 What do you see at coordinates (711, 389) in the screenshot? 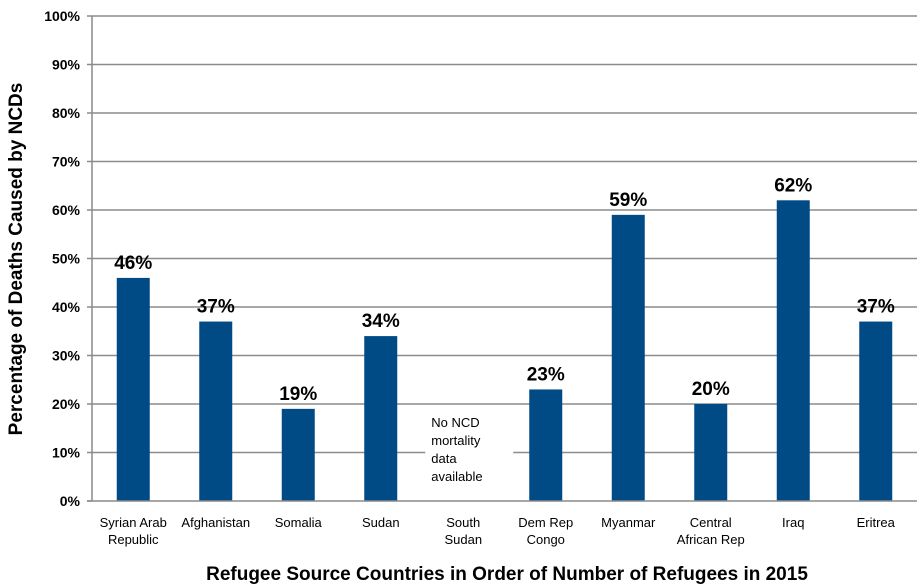
I see `data-label: 20%` at bounding box center [711, 389].